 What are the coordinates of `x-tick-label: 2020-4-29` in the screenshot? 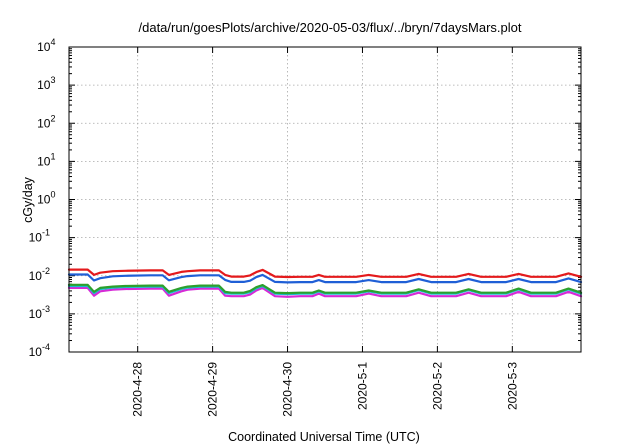 It's located at (213, 389).